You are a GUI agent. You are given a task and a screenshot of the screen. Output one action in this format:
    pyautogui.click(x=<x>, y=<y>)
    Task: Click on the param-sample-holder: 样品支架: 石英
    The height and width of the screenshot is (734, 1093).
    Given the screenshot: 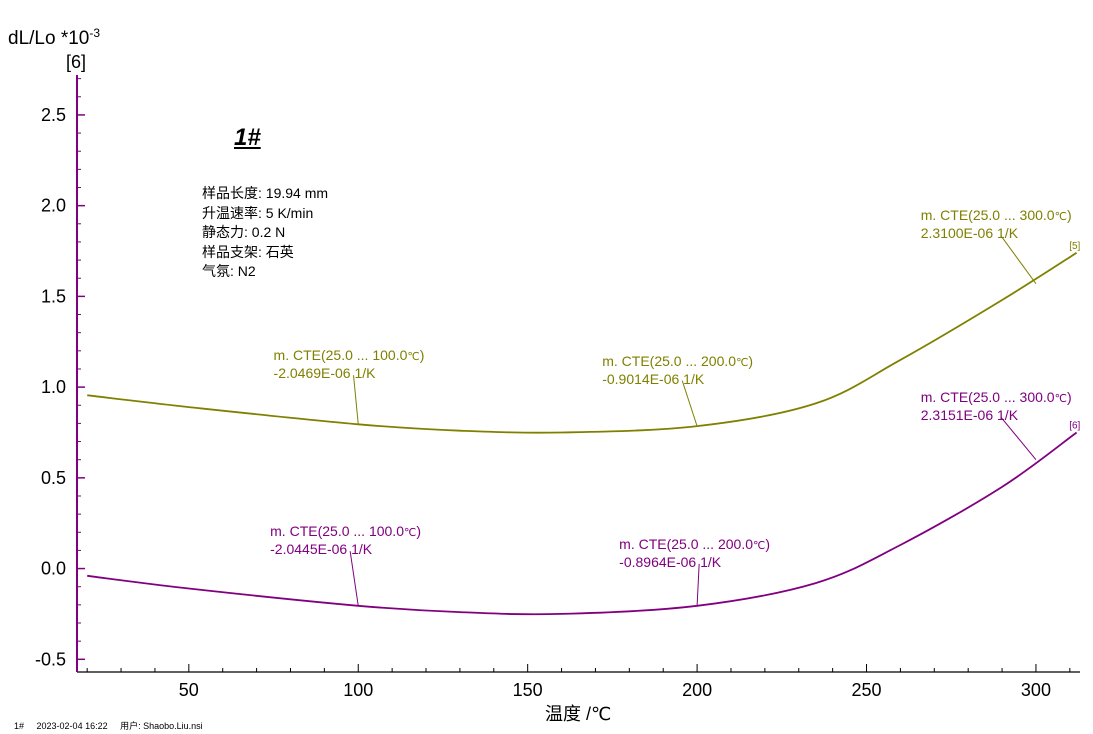 What is the action you would take?
    pyautogui.click(x=248, y=251)
    